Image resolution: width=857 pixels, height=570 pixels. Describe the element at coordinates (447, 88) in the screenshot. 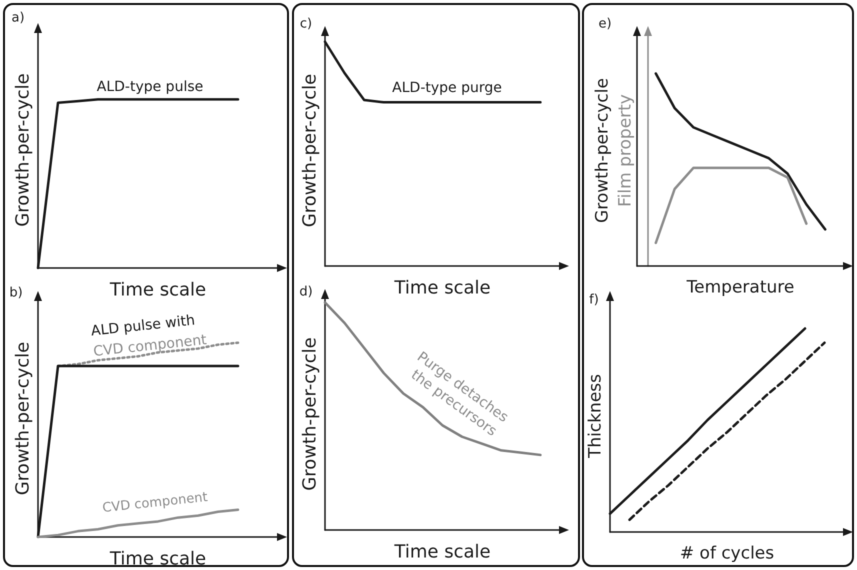

I see `annotation: ALD-type purge` at that location.